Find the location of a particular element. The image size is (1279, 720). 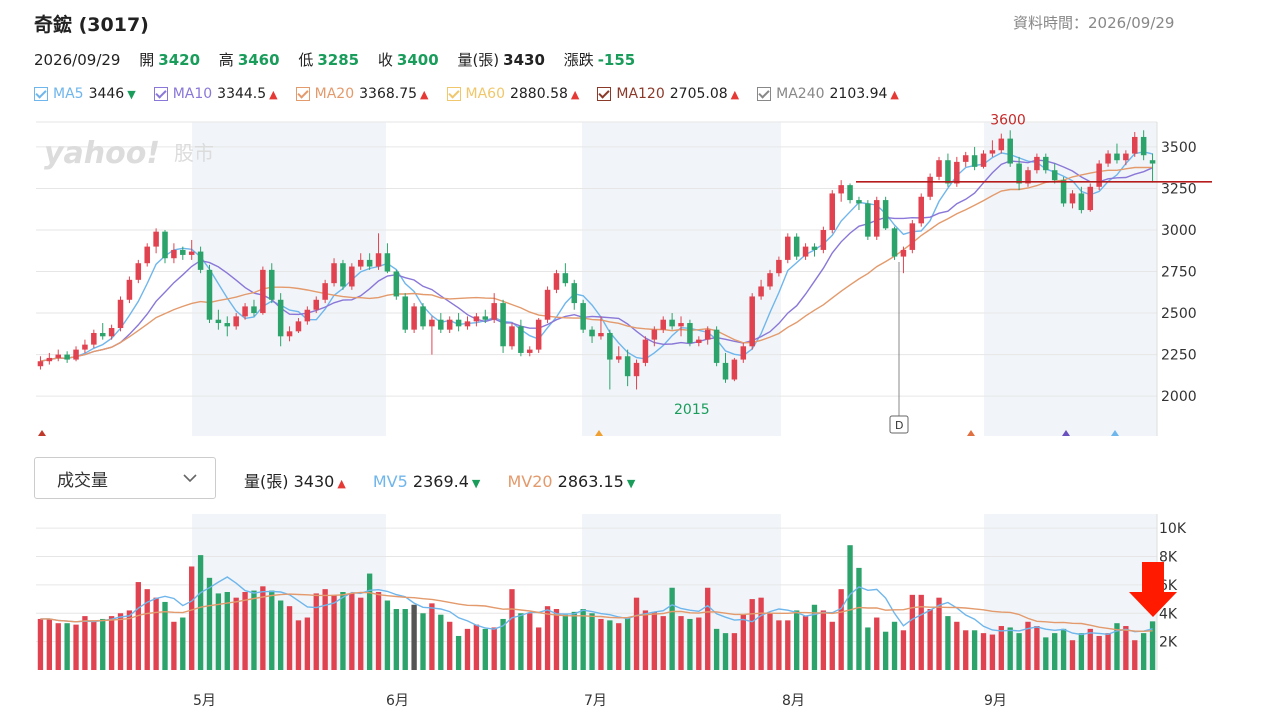

ma-toggle-ma10: MA10 3344.5 ▲ is located at coordinates (215, 94).